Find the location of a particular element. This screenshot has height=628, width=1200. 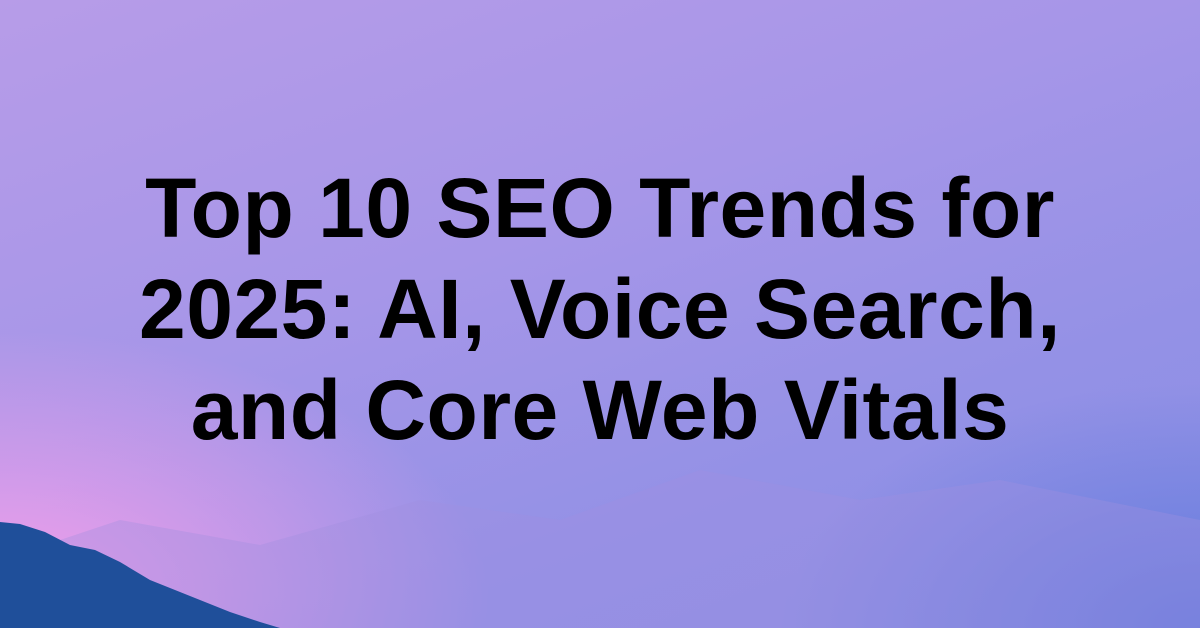

headline-line-2: 2025: AI, Voice Search, is located at coordinates (600, 309).